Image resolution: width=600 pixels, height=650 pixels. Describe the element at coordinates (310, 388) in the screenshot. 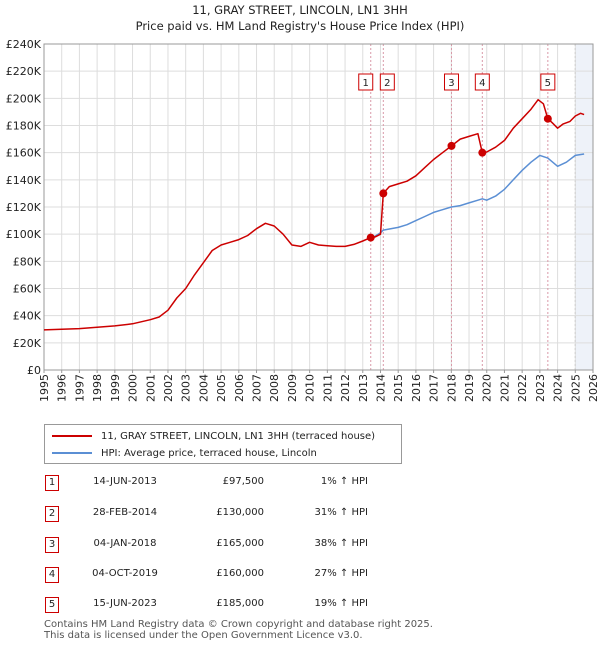

I see `x-tick-label: 2010` at that location.